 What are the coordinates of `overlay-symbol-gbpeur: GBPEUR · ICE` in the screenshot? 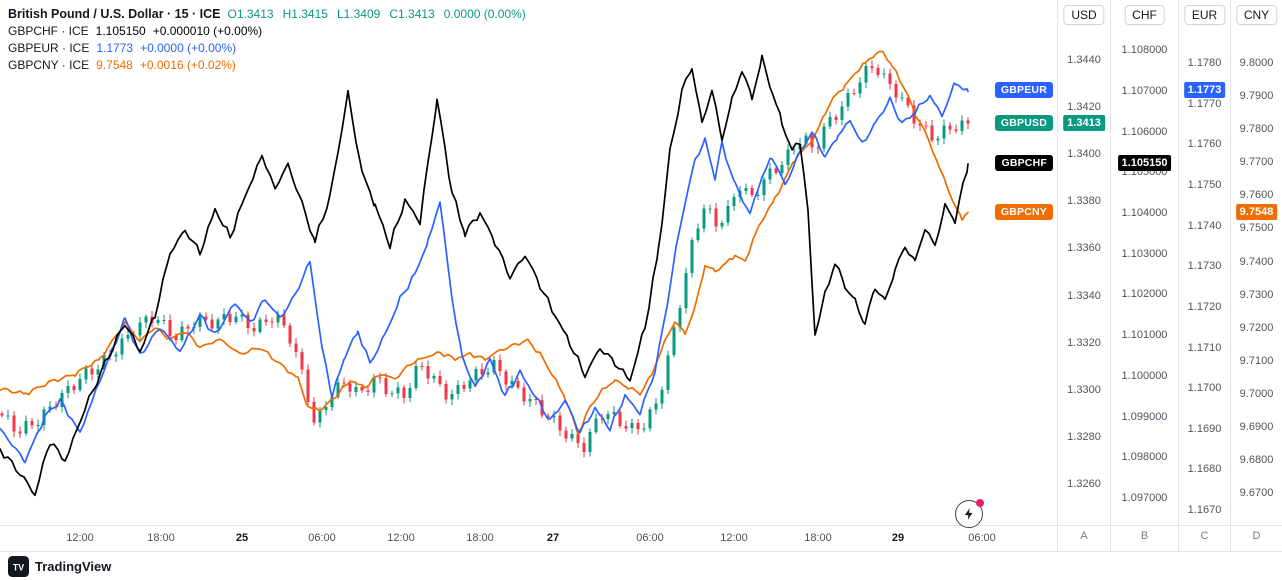 It's located at (49, 48).